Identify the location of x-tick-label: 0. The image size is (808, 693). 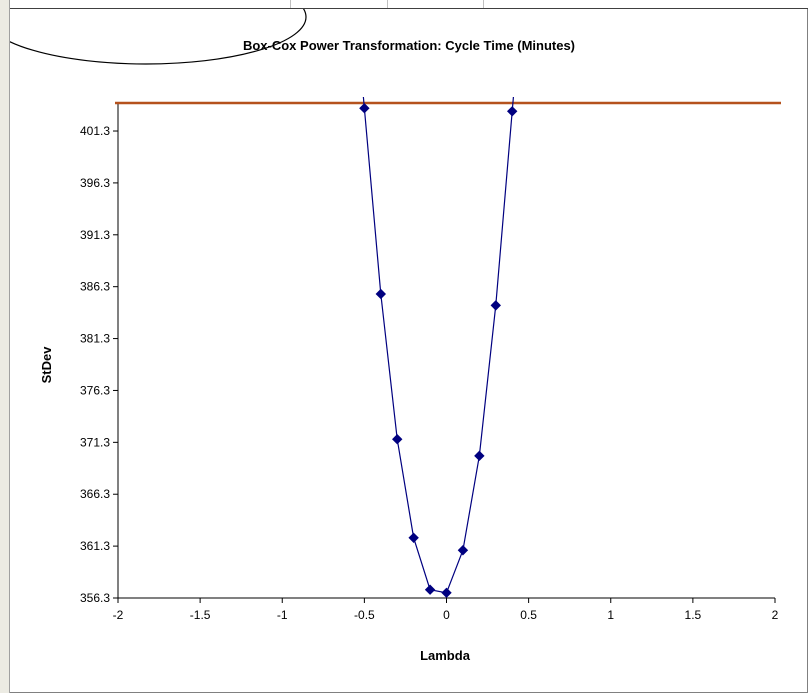
(446, 615).